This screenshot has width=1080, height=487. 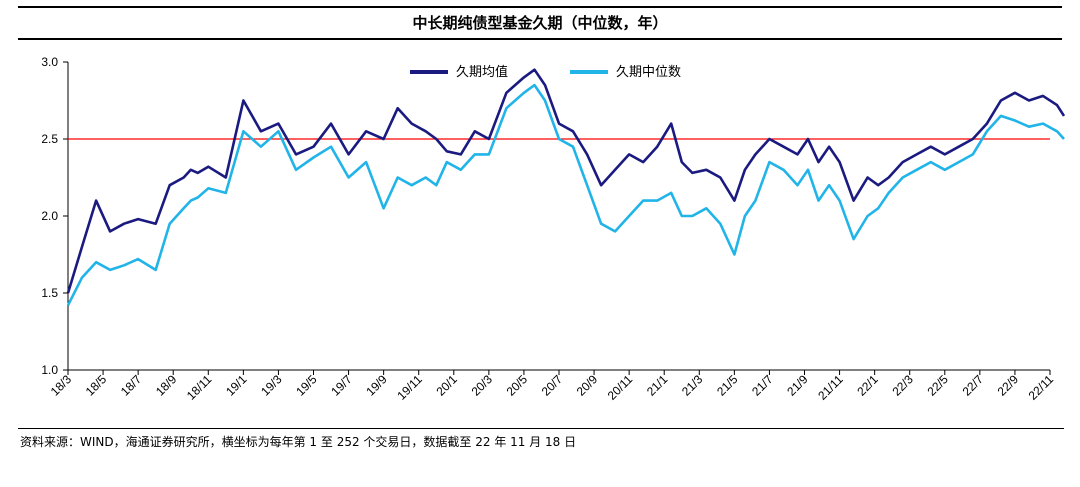 I want to click on x-tick-label: 21/5, so click(x=727, y=385).